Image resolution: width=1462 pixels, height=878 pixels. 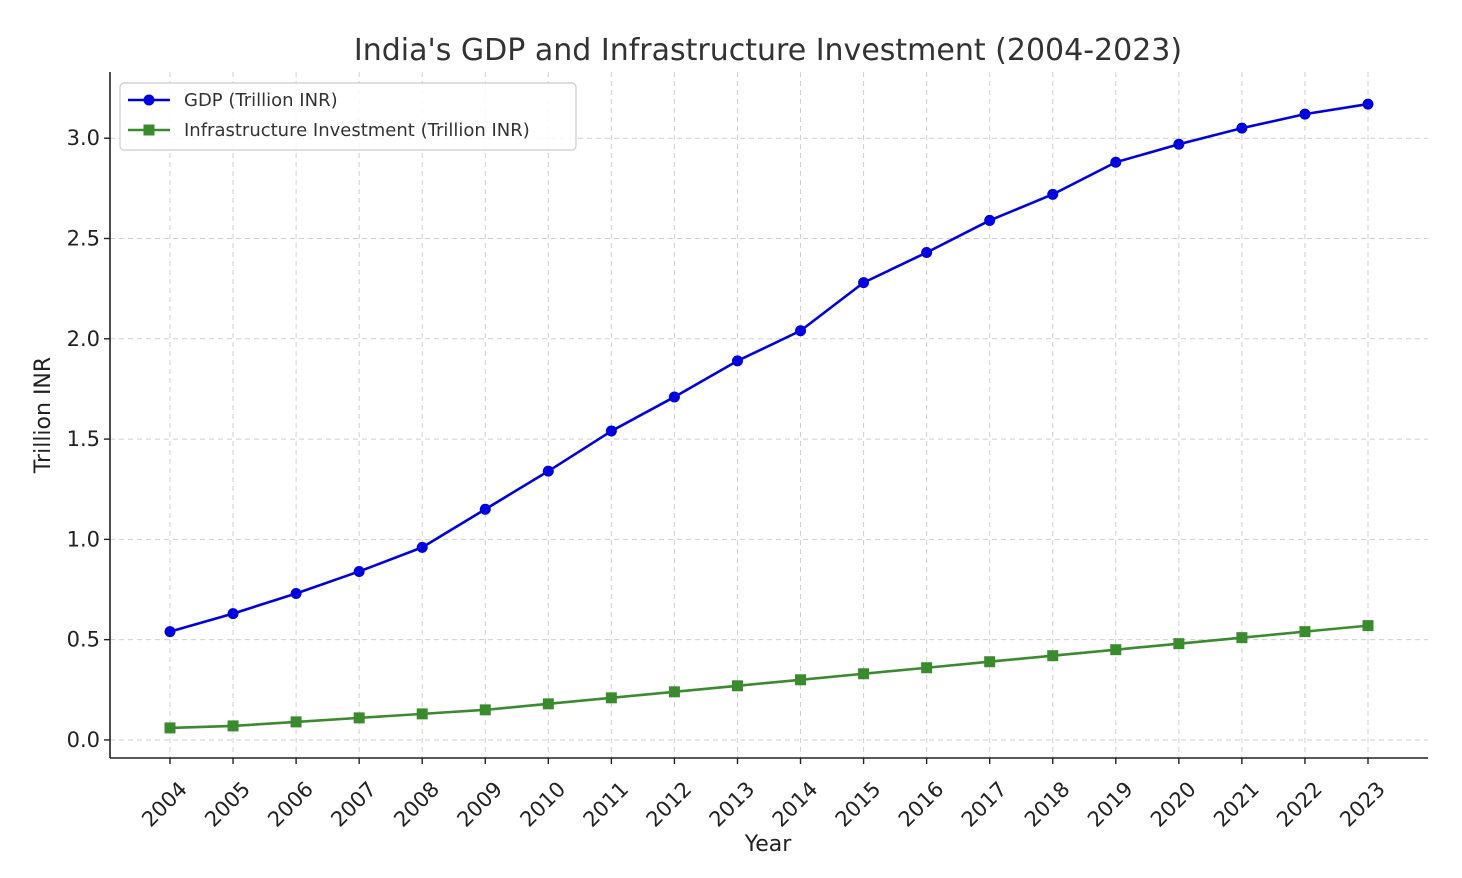 What do you see at coordinates (83, 339) in the screenshot?
I see `y-tick-label: 2.0` at bounding box center [83, 339].